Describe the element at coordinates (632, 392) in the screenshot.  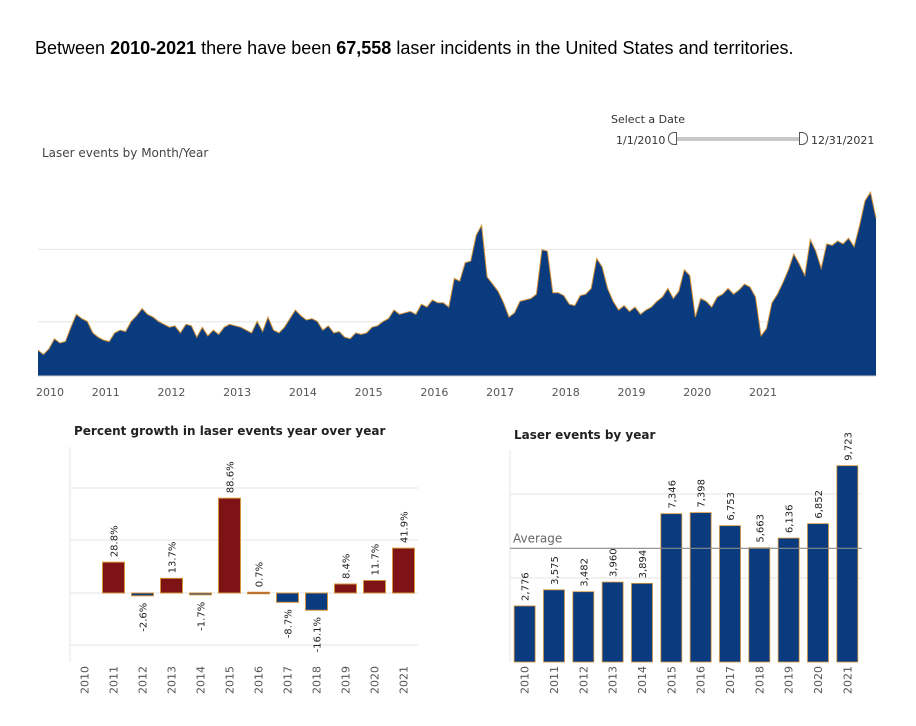
I see `monthly-x-tick-label: 2019` at that location.